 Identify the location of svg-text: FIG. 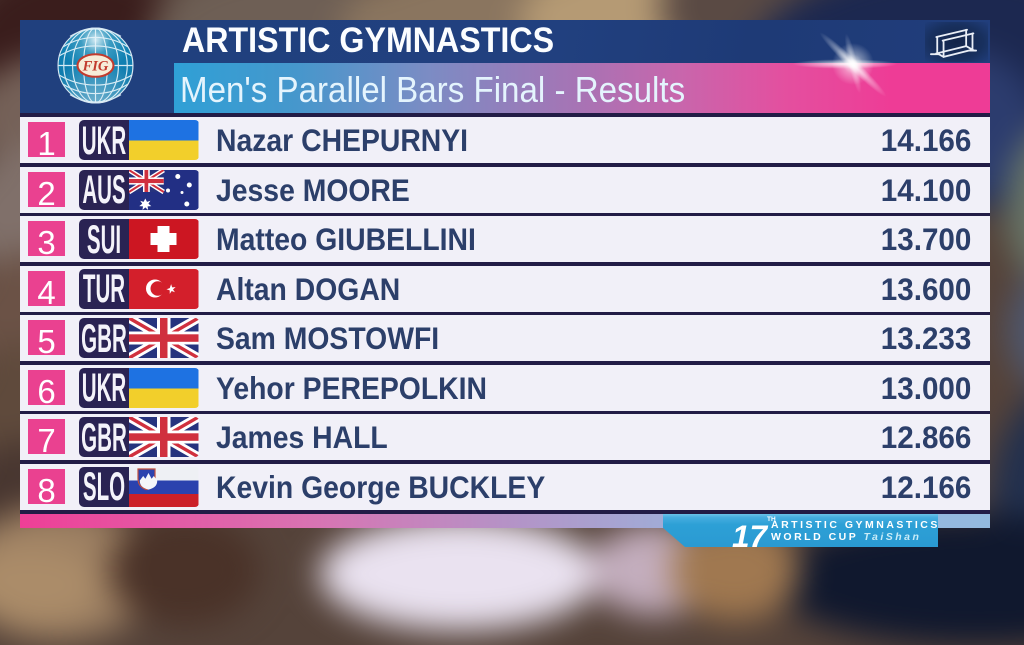
(95, 67).